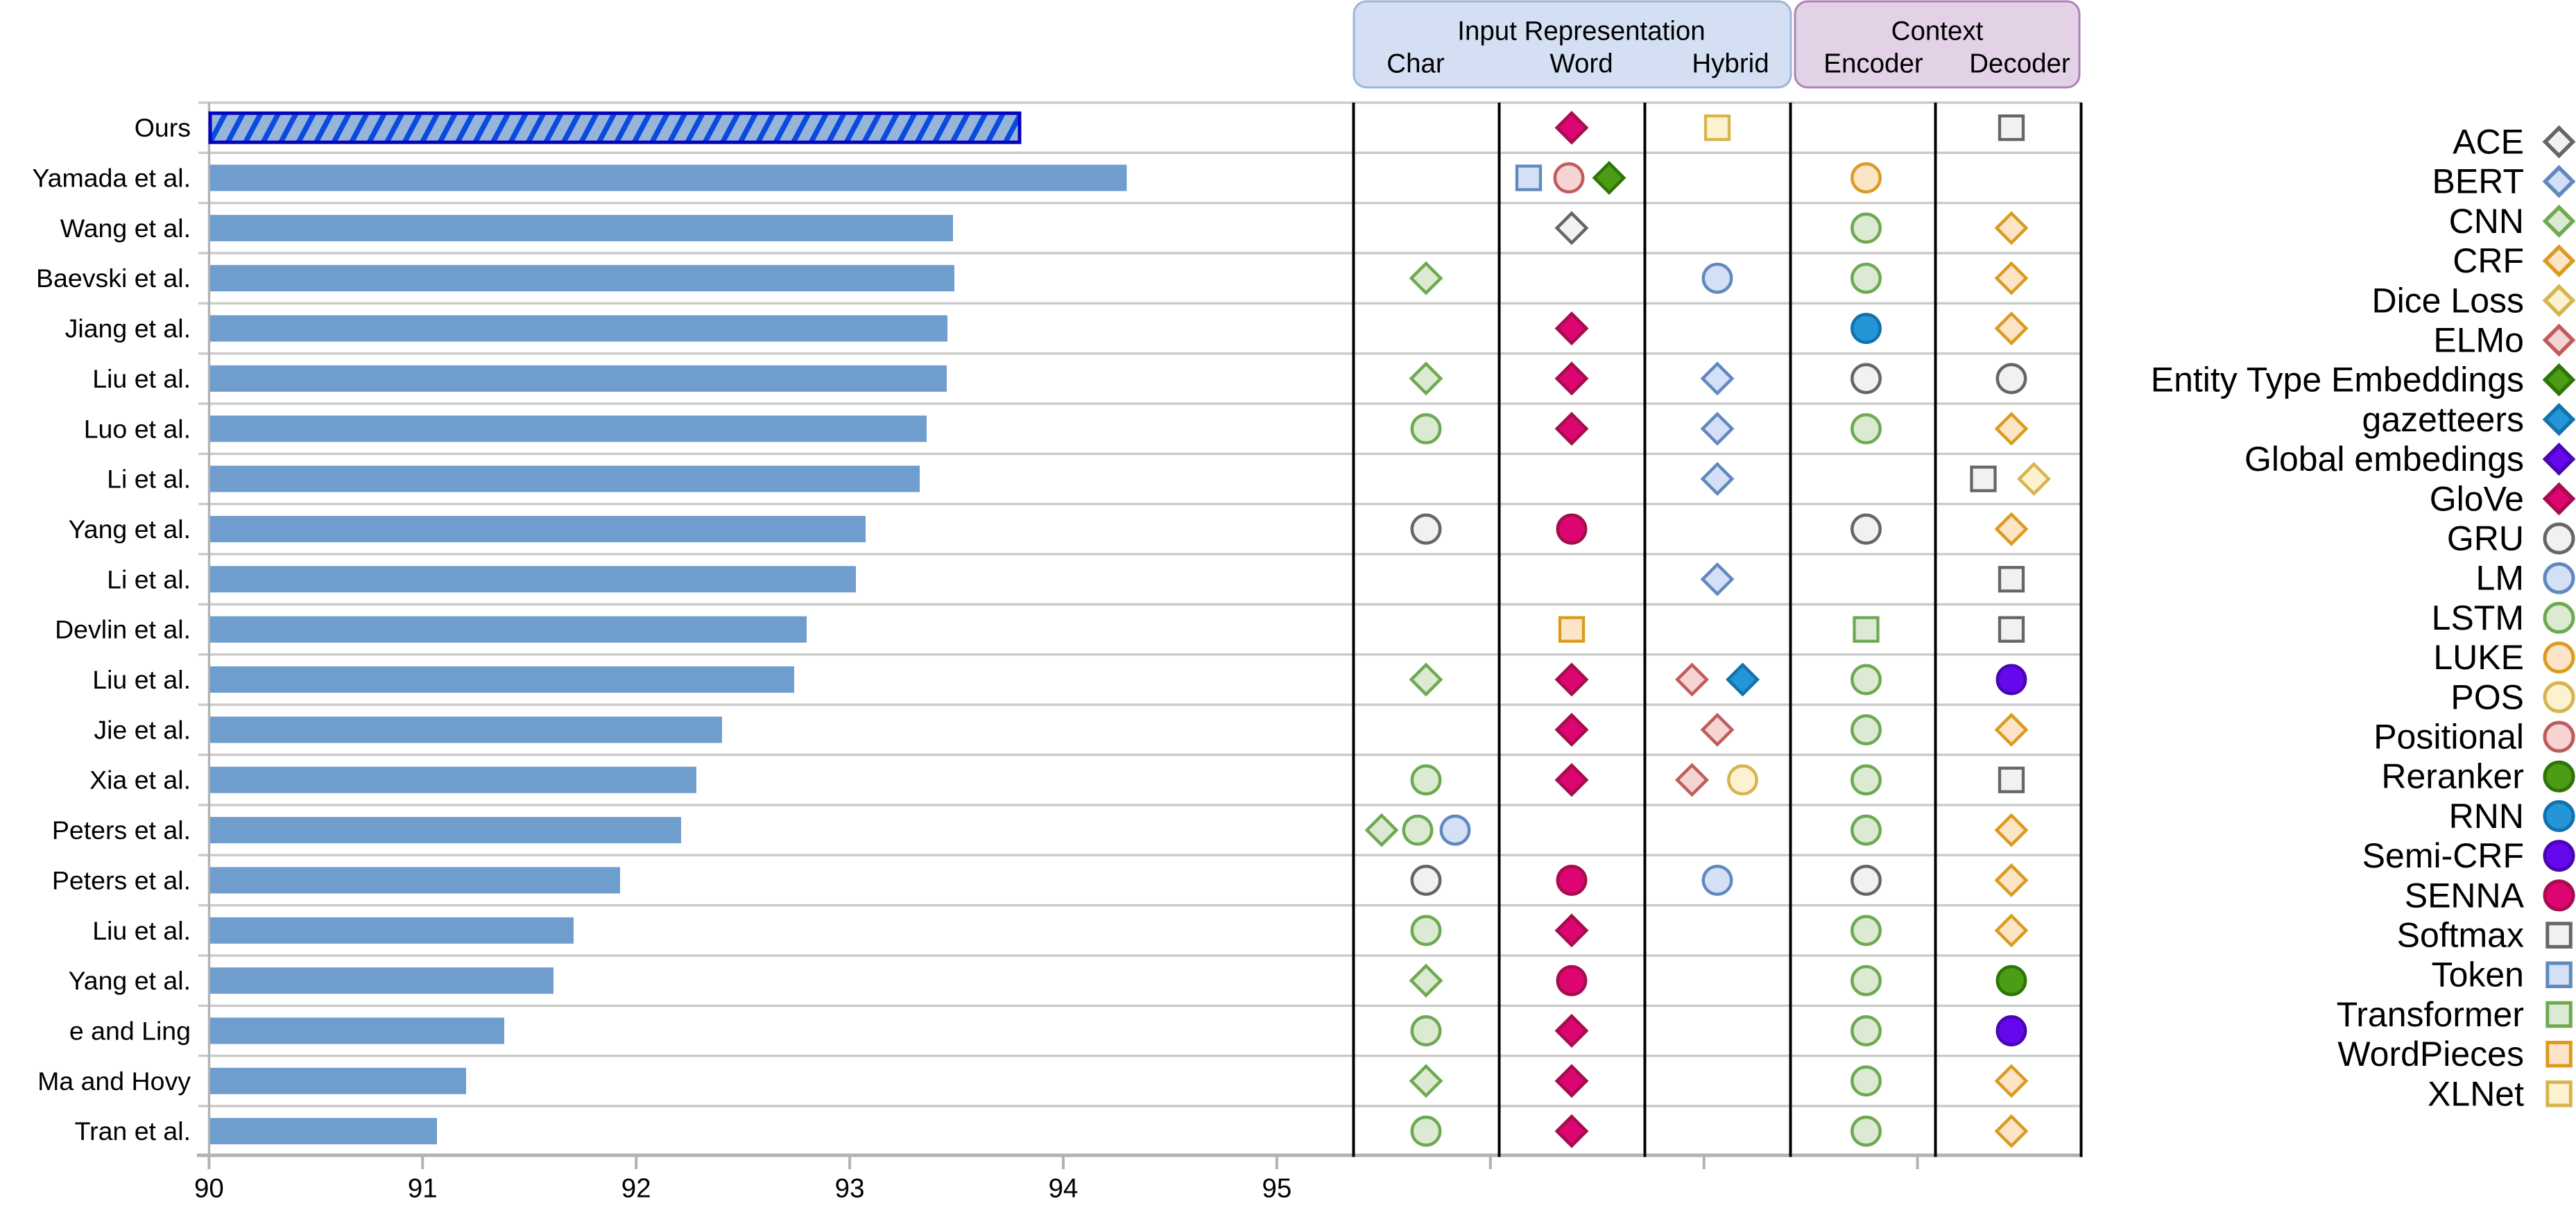 This screenshot has height=1217, width=2576. What do you see at coordinates (2478, 657) in the screenshot?
I see `svg-text: LUKE` at bounding box center [2478, 657].